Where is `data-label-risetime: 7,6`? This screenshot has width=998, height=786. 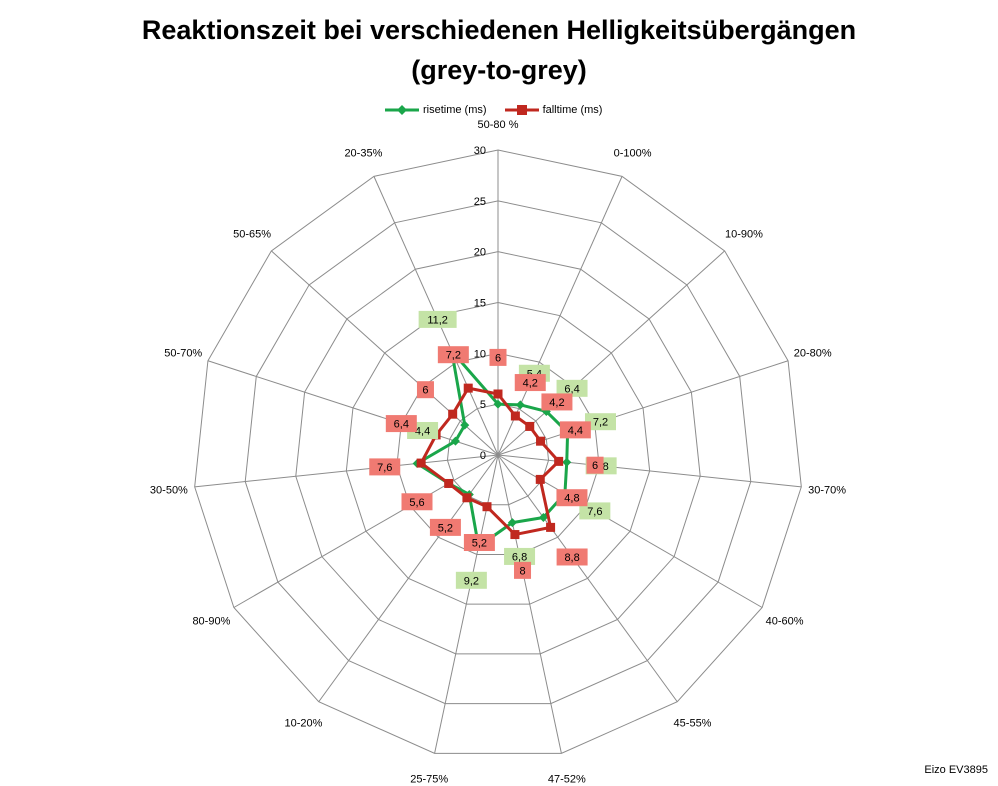 data-label-risetime: 7,6 is located at coordinates (594, 512).